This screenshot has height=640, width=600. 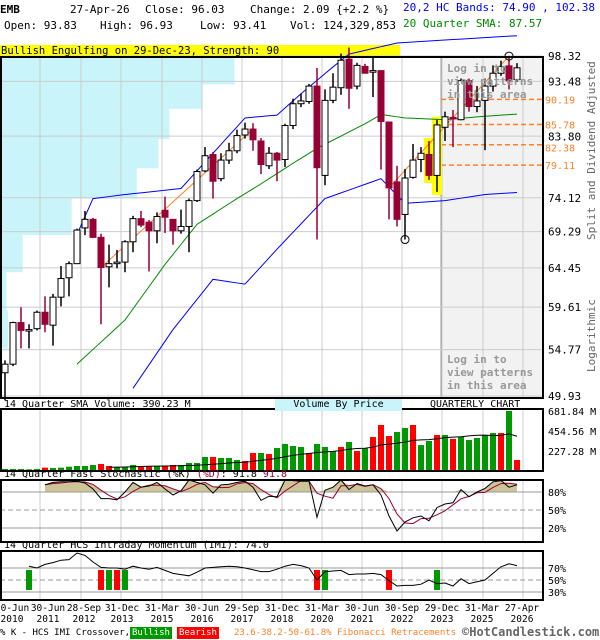 I want to click on login-line: view patterns, so click(x=490, y=81).